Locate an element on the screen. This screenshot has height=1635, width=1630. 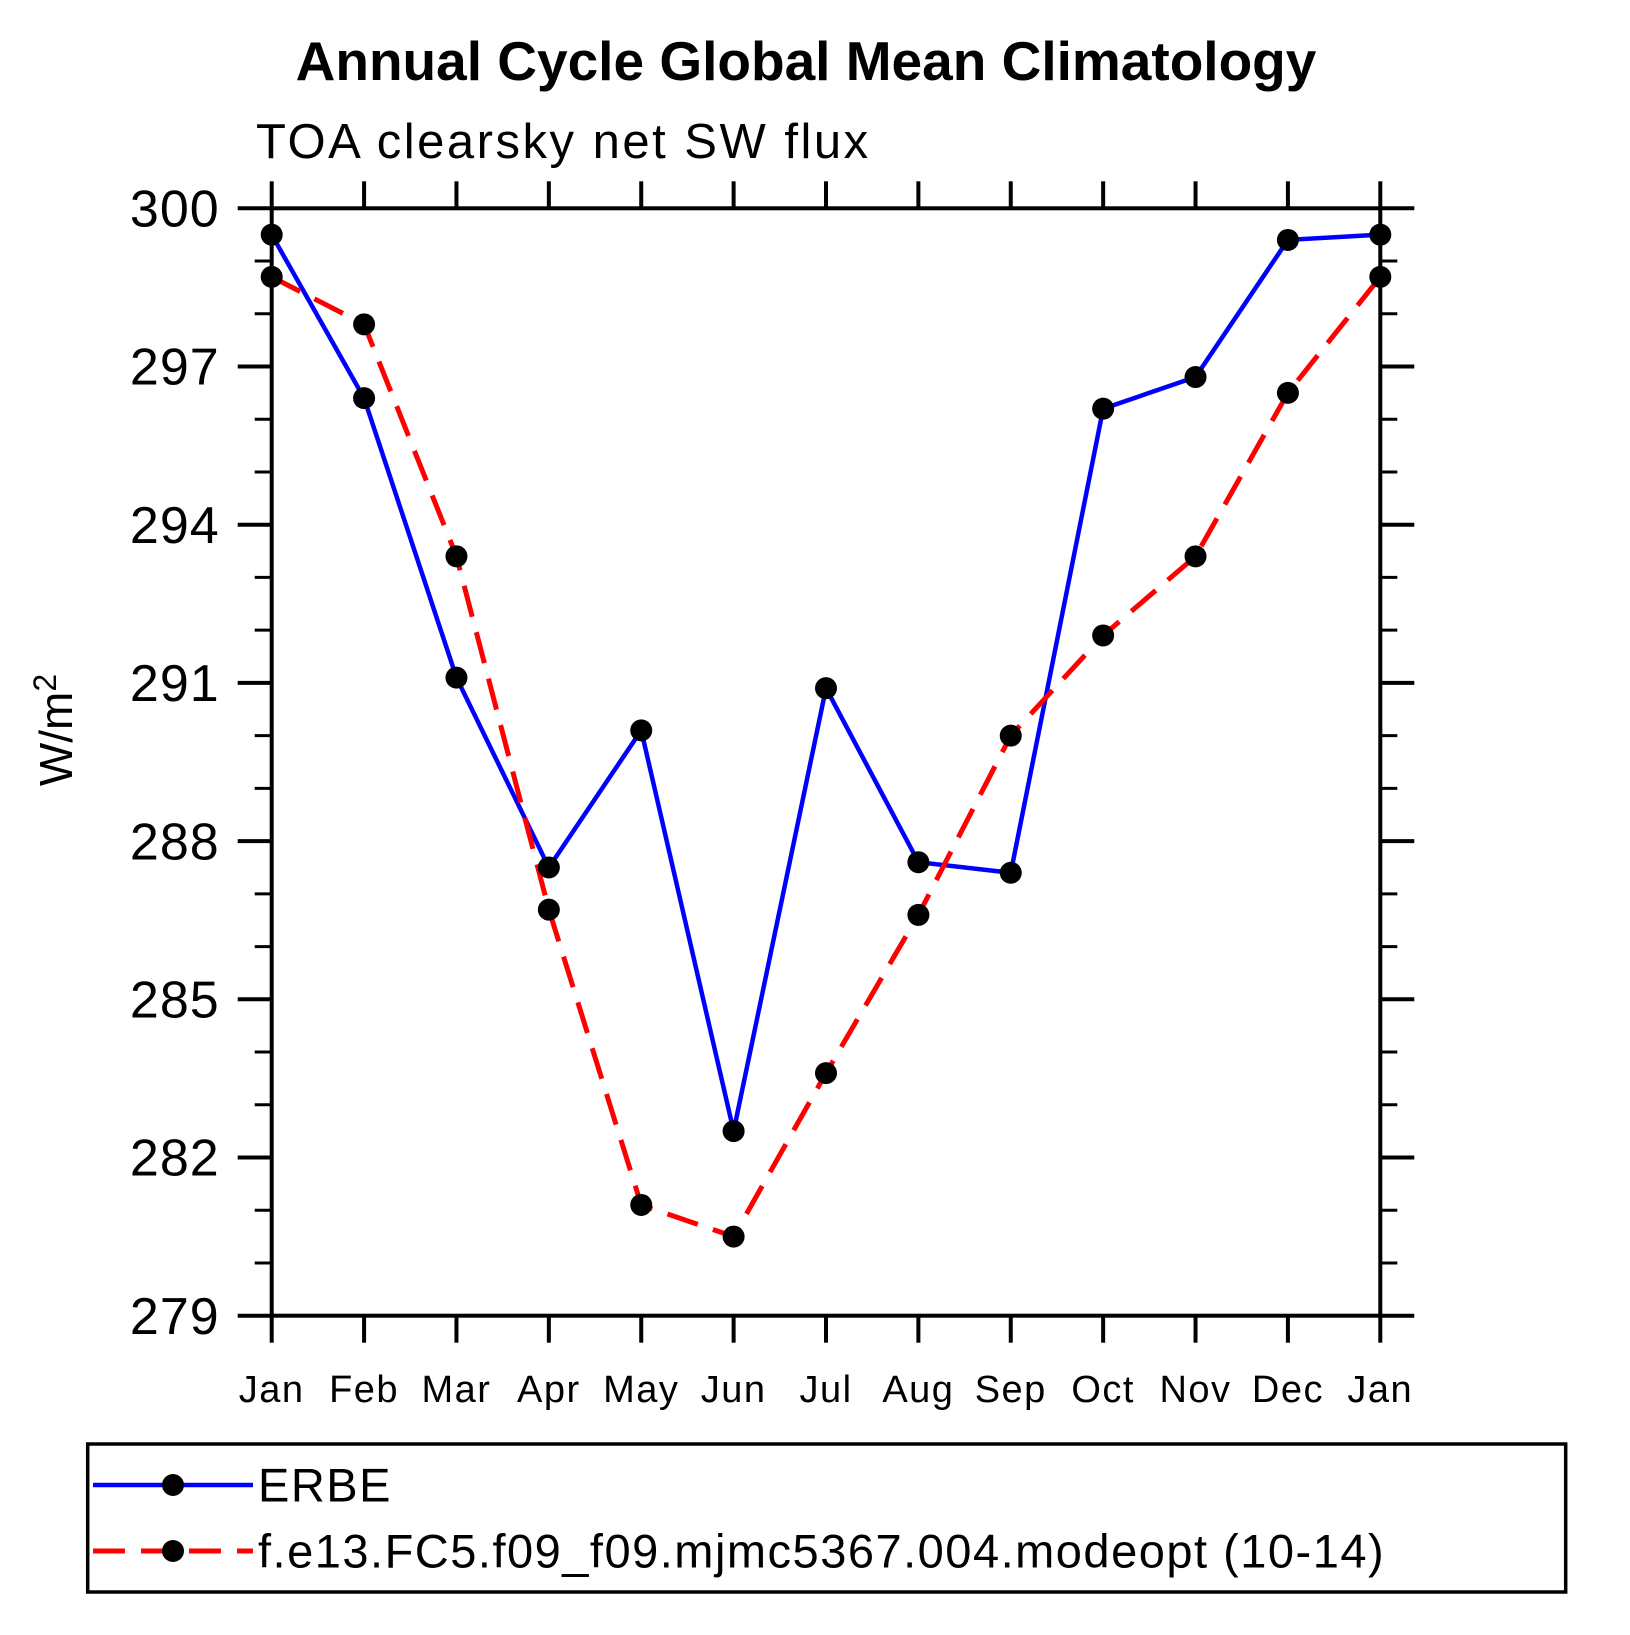
y-tick-label: 288 is located at coordinates (175, 842).